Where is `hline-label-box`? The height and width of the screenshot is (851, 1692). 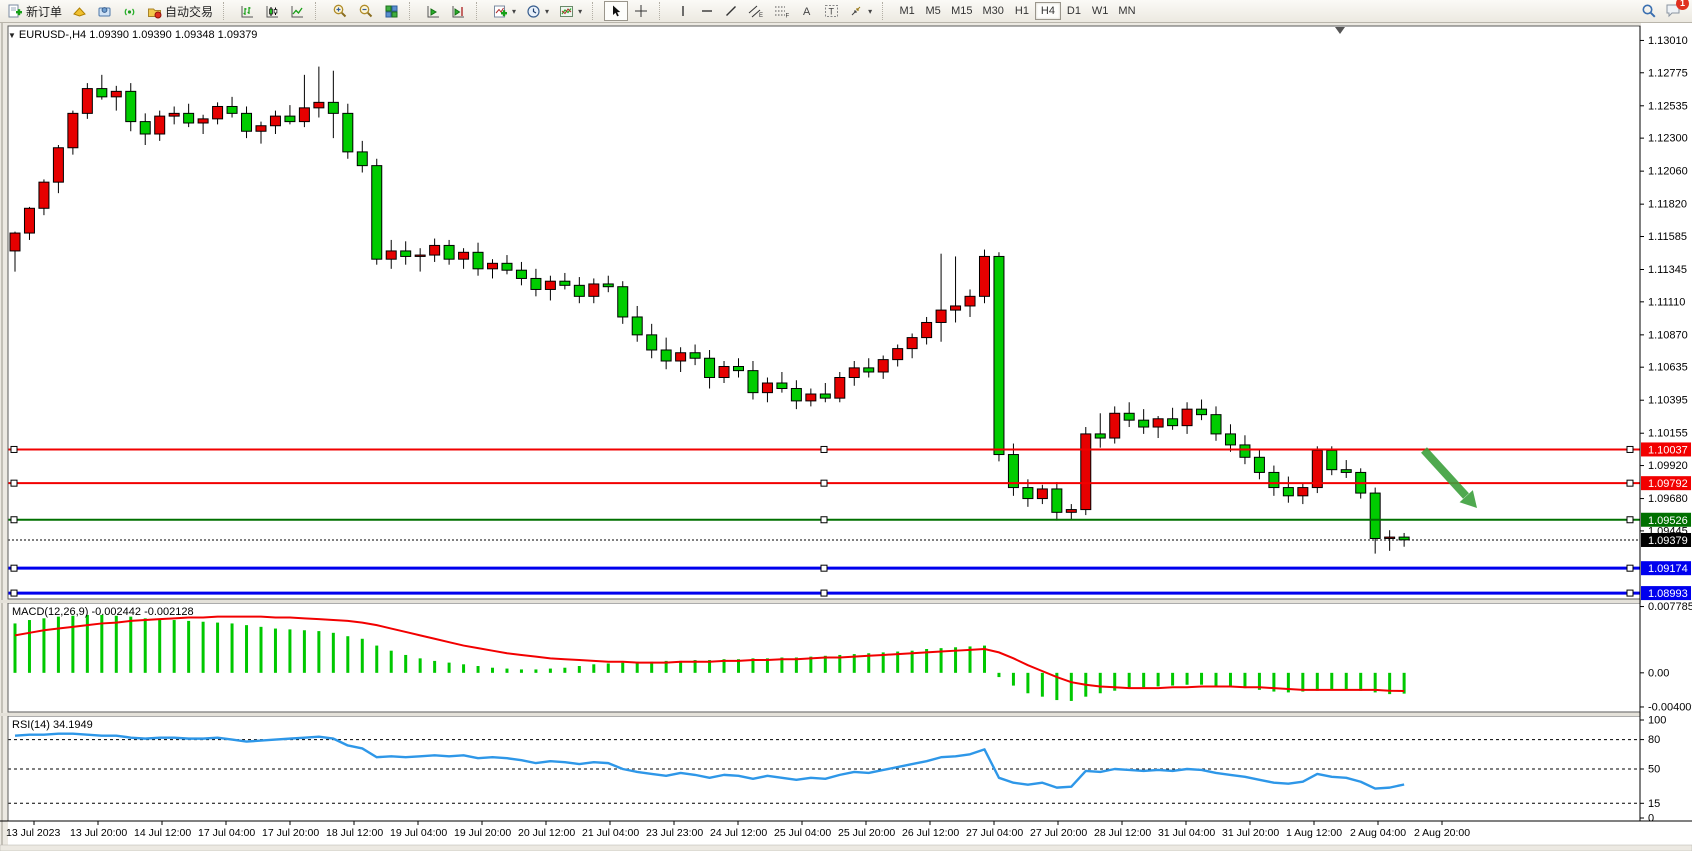 hline-label-box is located at coordinates (1666, 593).